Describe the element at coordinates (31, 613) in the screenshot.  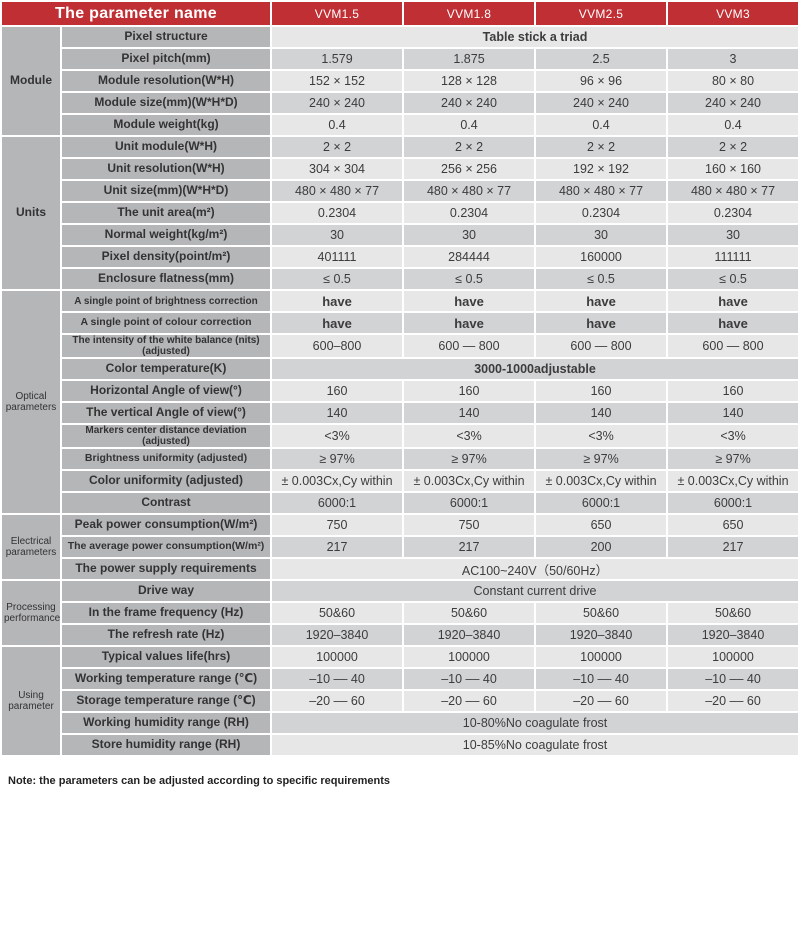
I see `group-cell-processing-performance: Processing performance` at that location.